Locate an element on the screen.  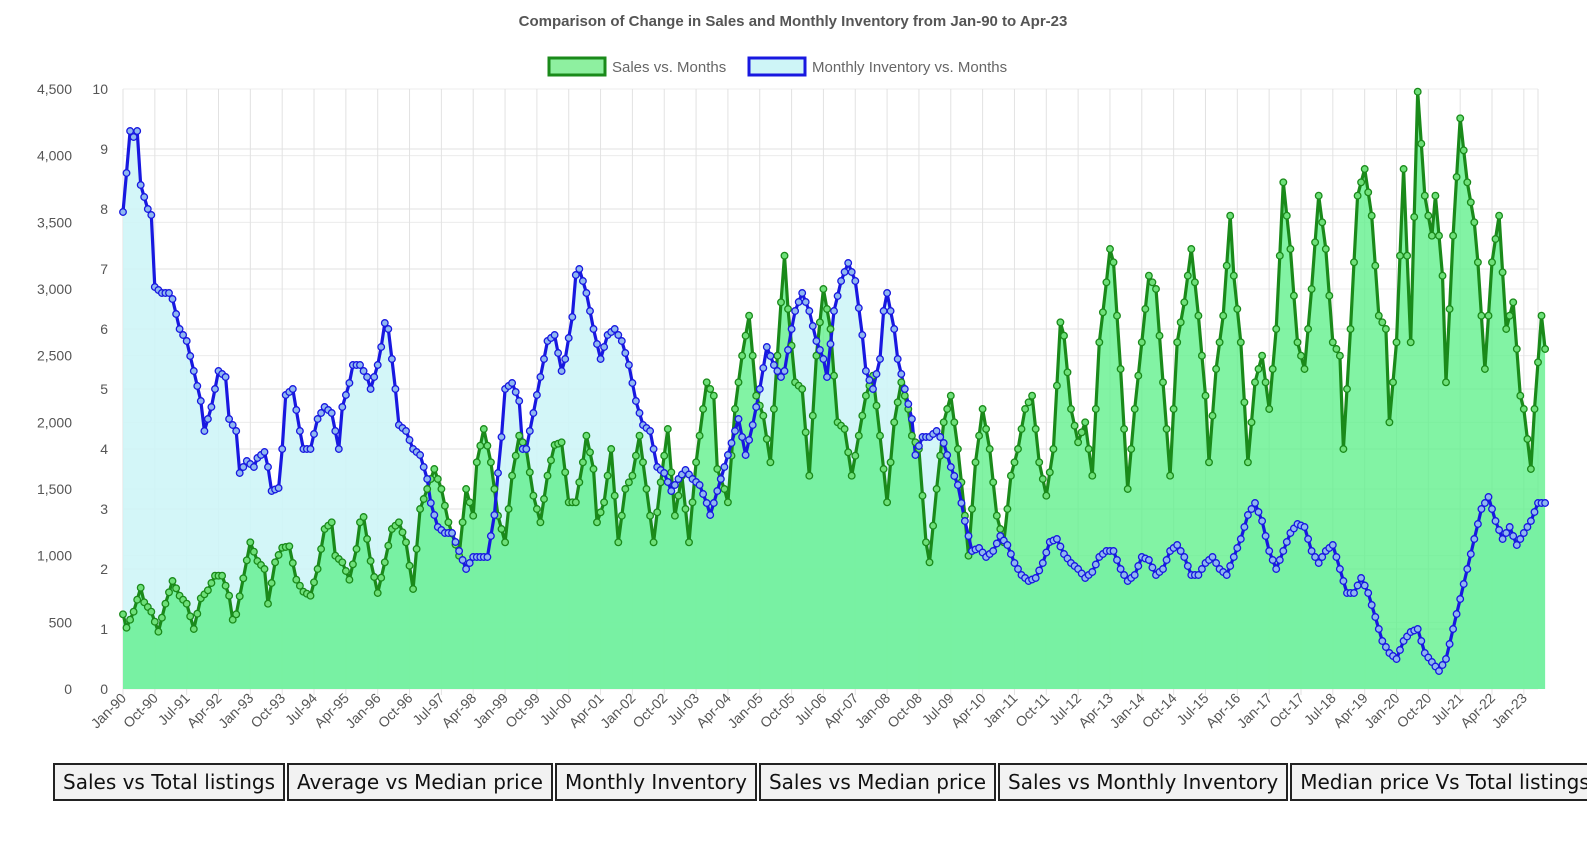
legend-item-sales: Sales vs. Months is located at coordinates (636, 66).